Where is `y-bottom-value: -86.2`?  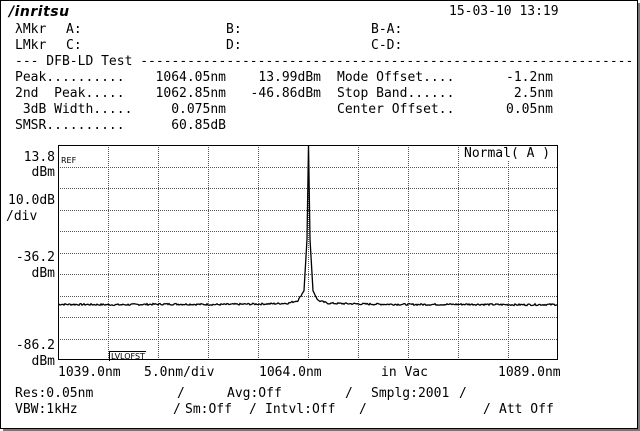
y-bottom-value: -86.2 is located at coordinates (35, 345).